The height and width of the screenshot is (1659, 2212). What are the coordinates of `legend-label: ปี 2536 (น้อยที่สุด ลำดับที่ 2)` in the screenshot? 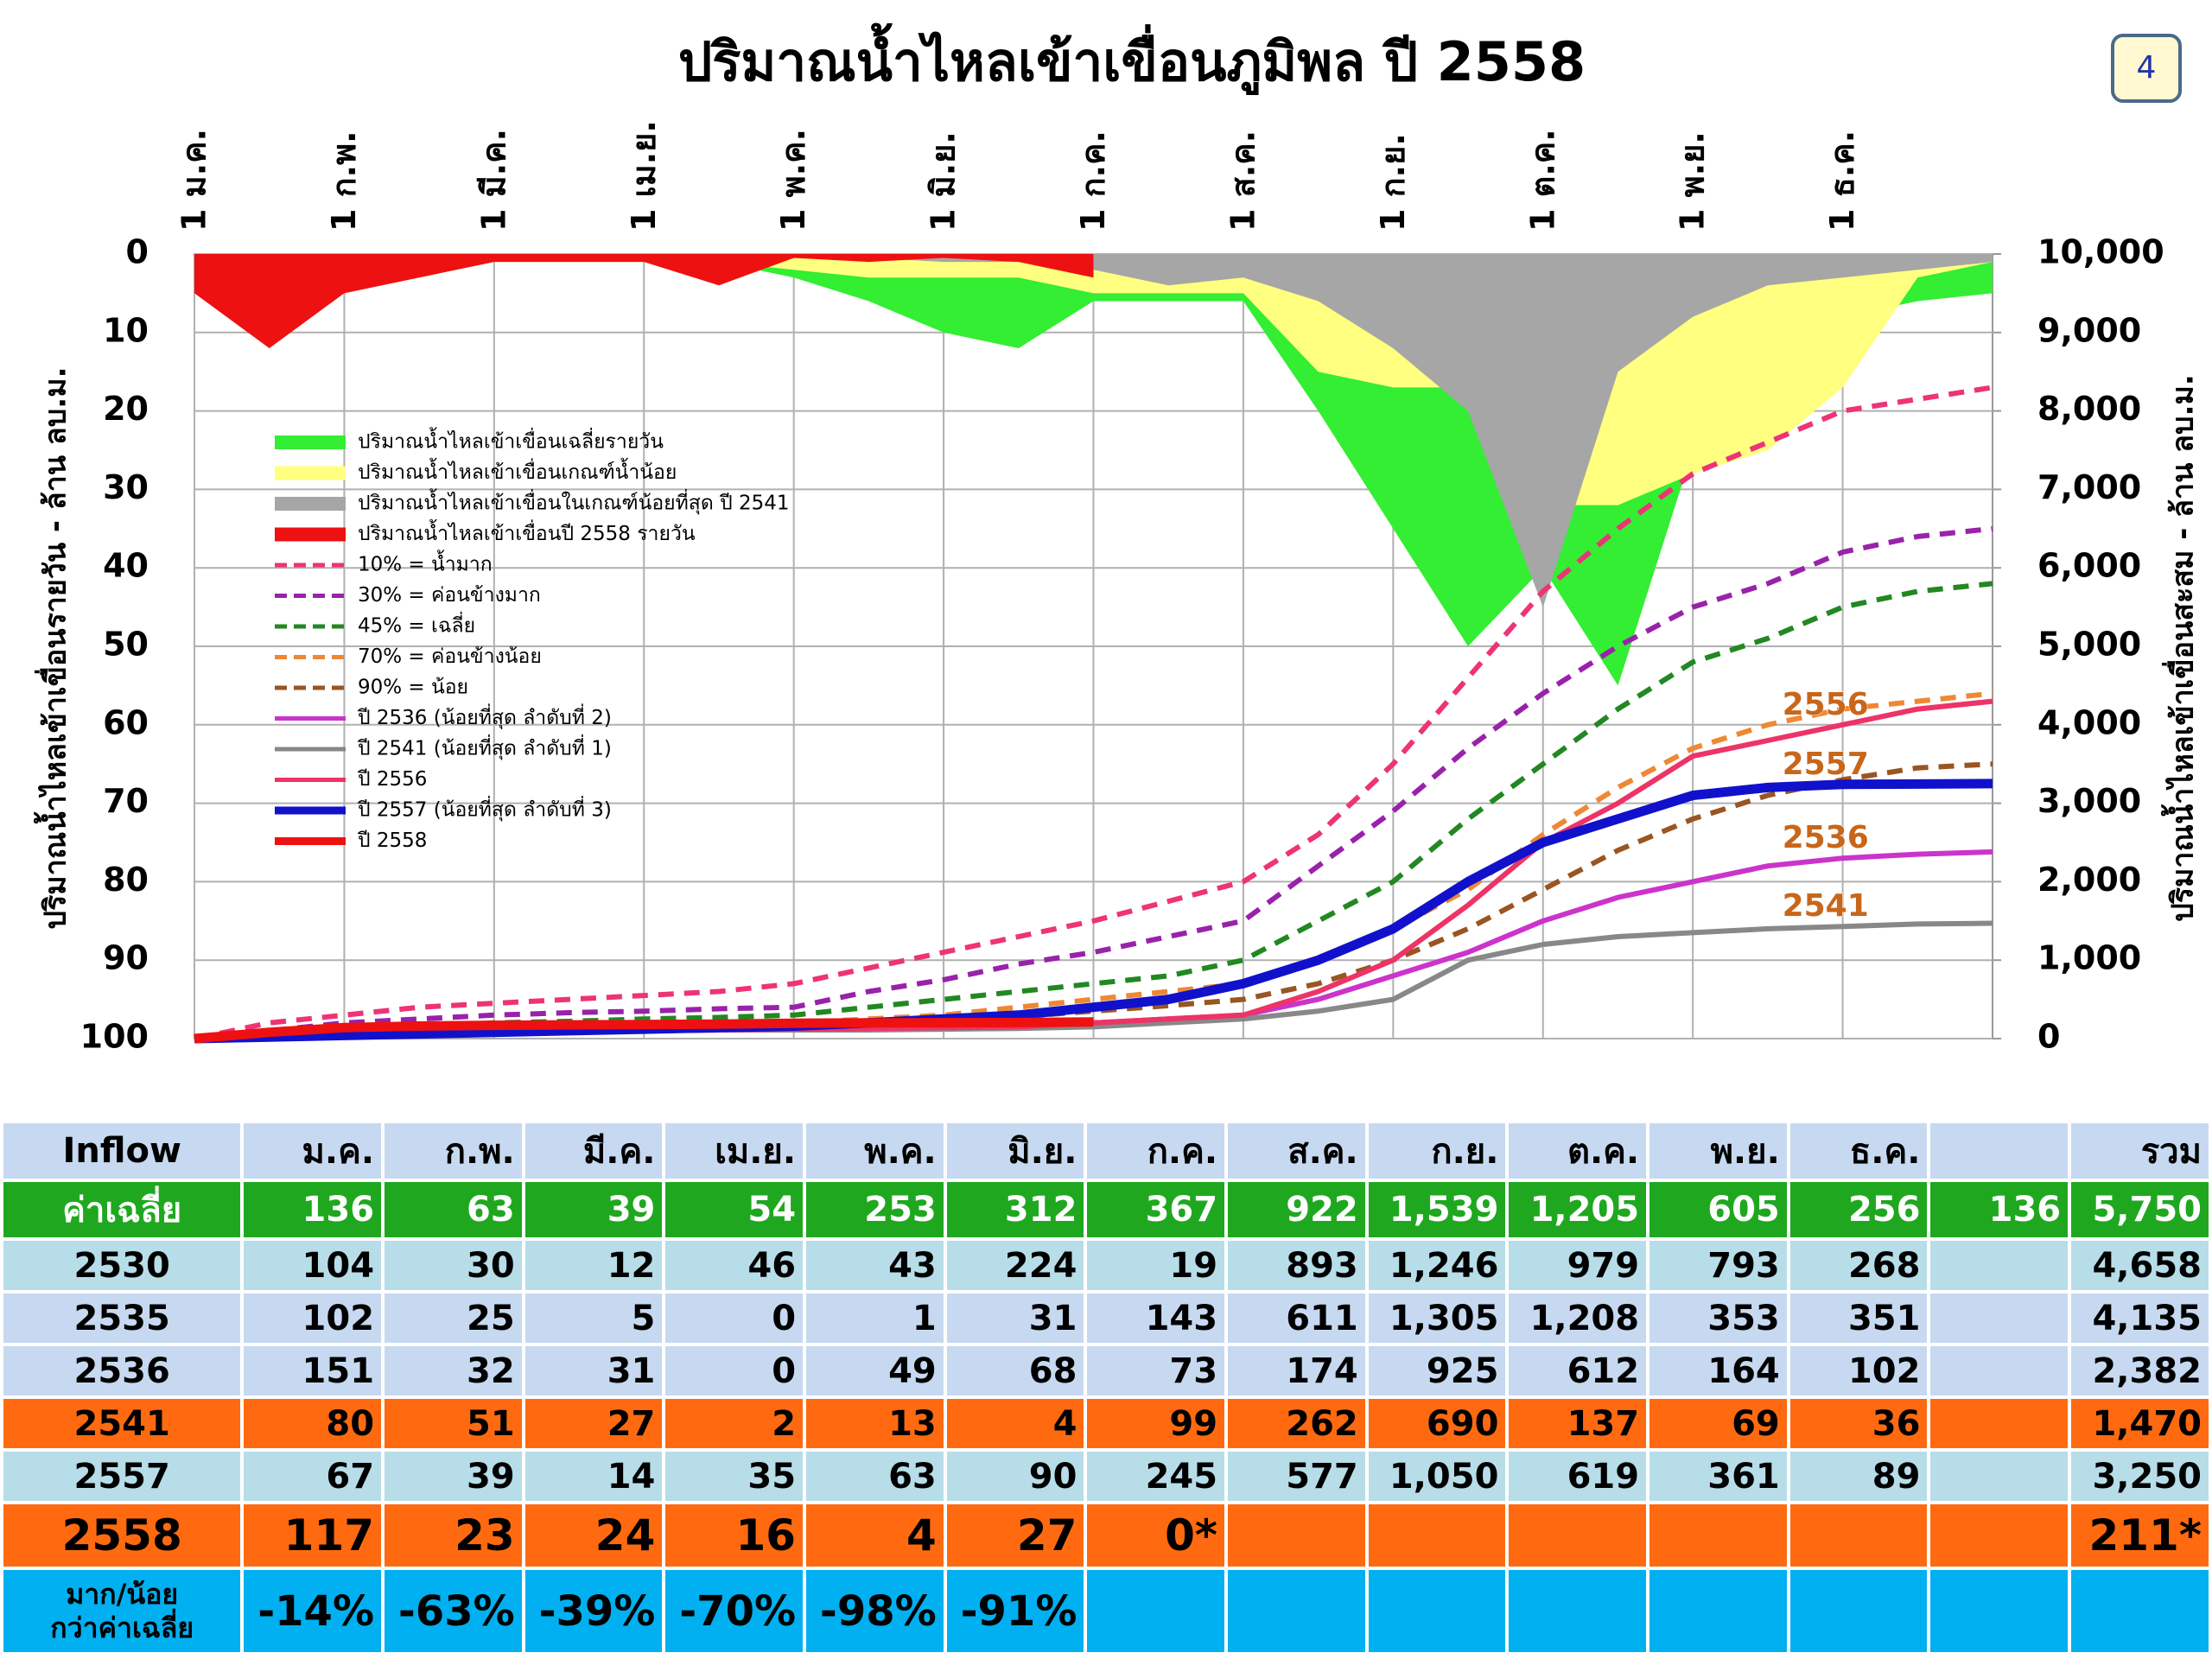 It's located at (484, 716).